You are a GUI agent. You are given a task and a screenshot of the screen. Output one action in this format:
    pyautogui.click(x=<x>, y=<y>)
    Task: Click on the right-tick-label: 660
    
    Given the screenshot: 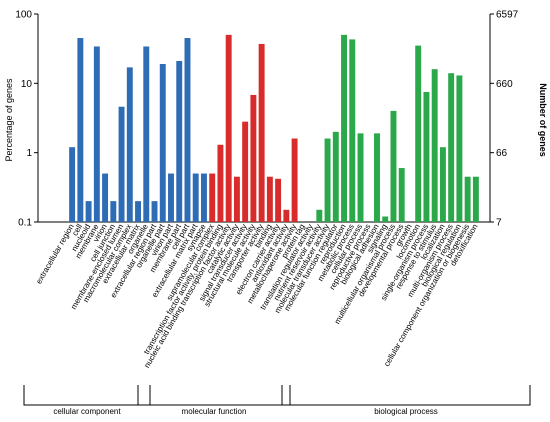 What is the action you would take?
    pyautogui.click(x=504, y=84)
    